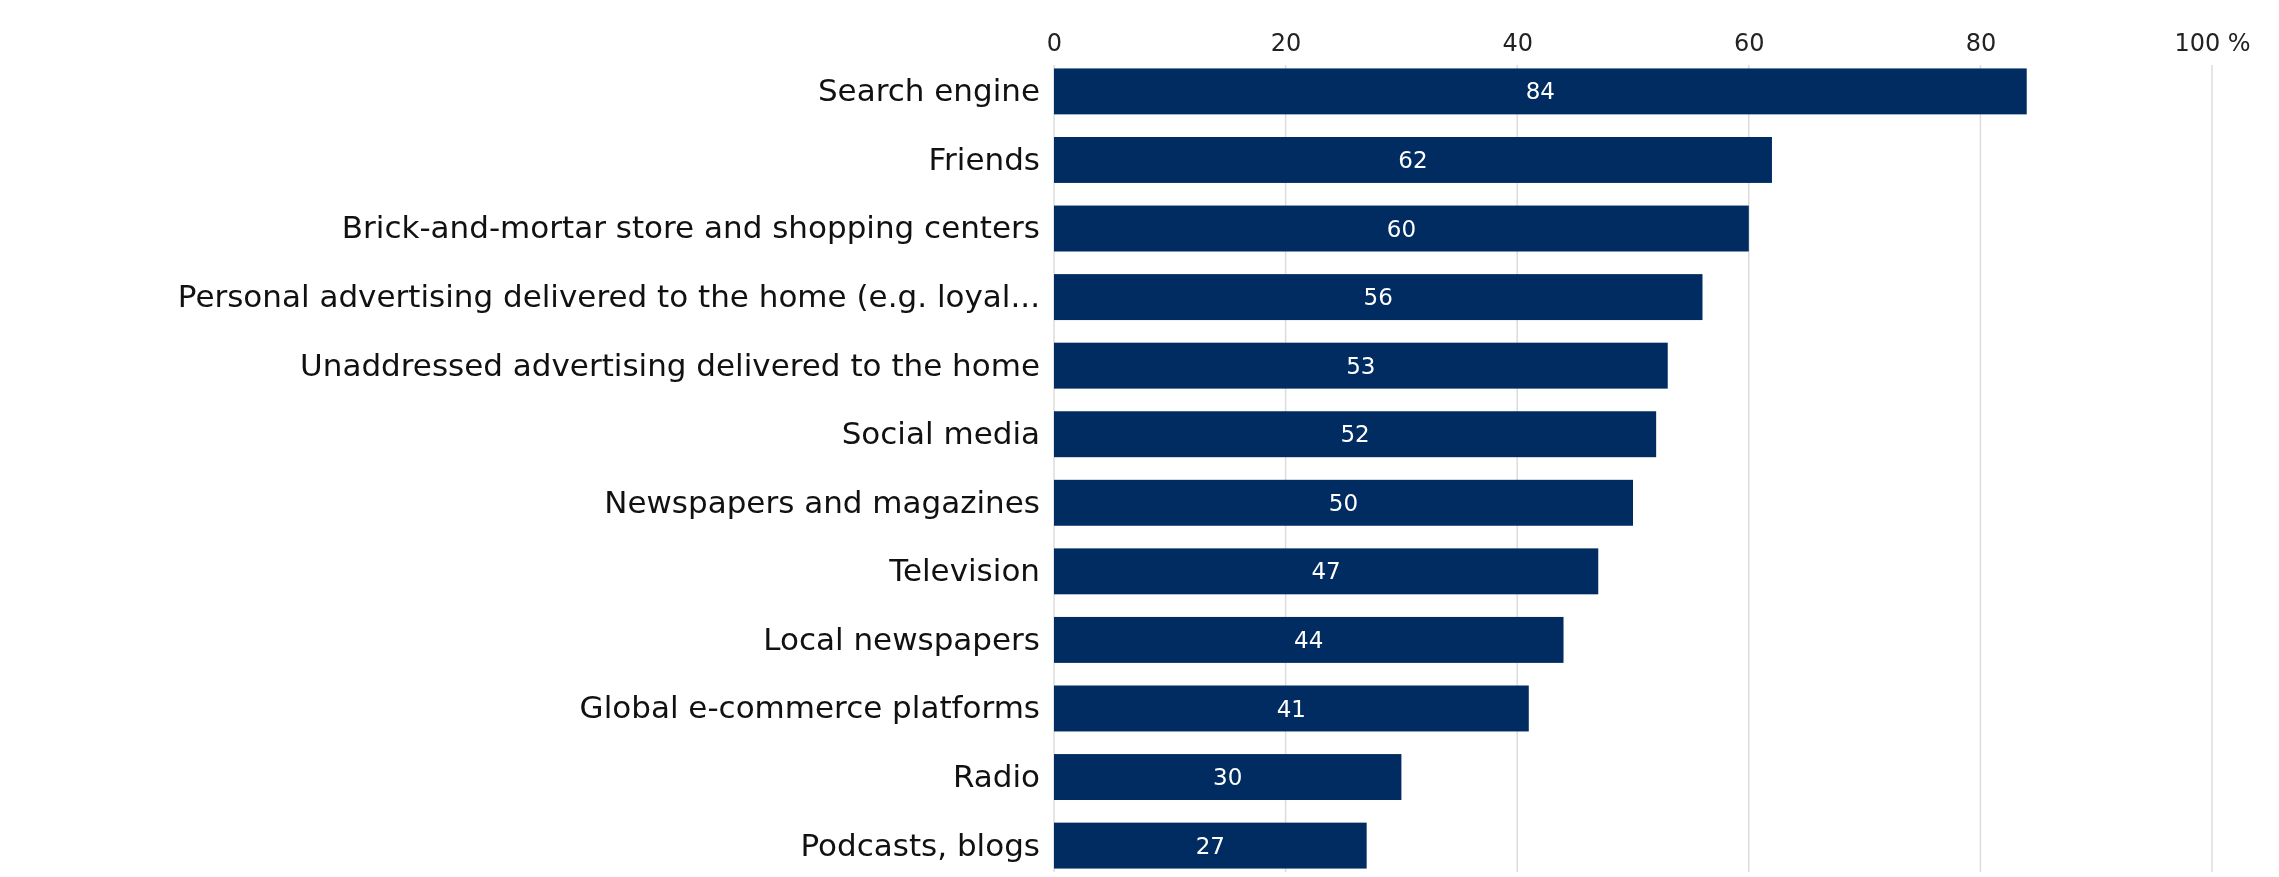  Describe the element at coordinates (1981, 43) in the screenshot. I see `x-tick-label: 80` at that location.